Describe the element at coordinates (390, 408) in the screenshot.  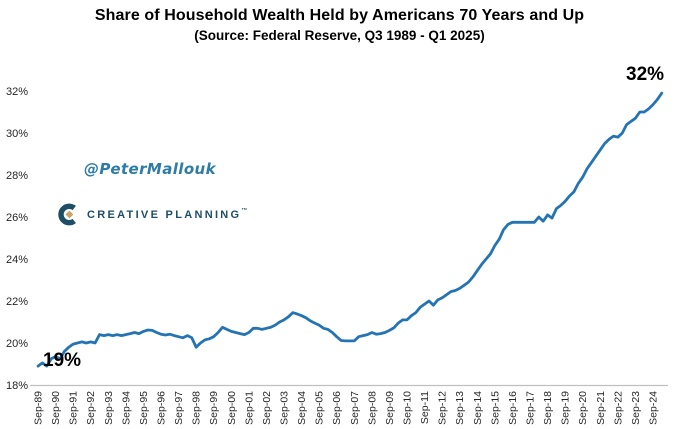
I see `x-tick-label: Sep-09` at that location.